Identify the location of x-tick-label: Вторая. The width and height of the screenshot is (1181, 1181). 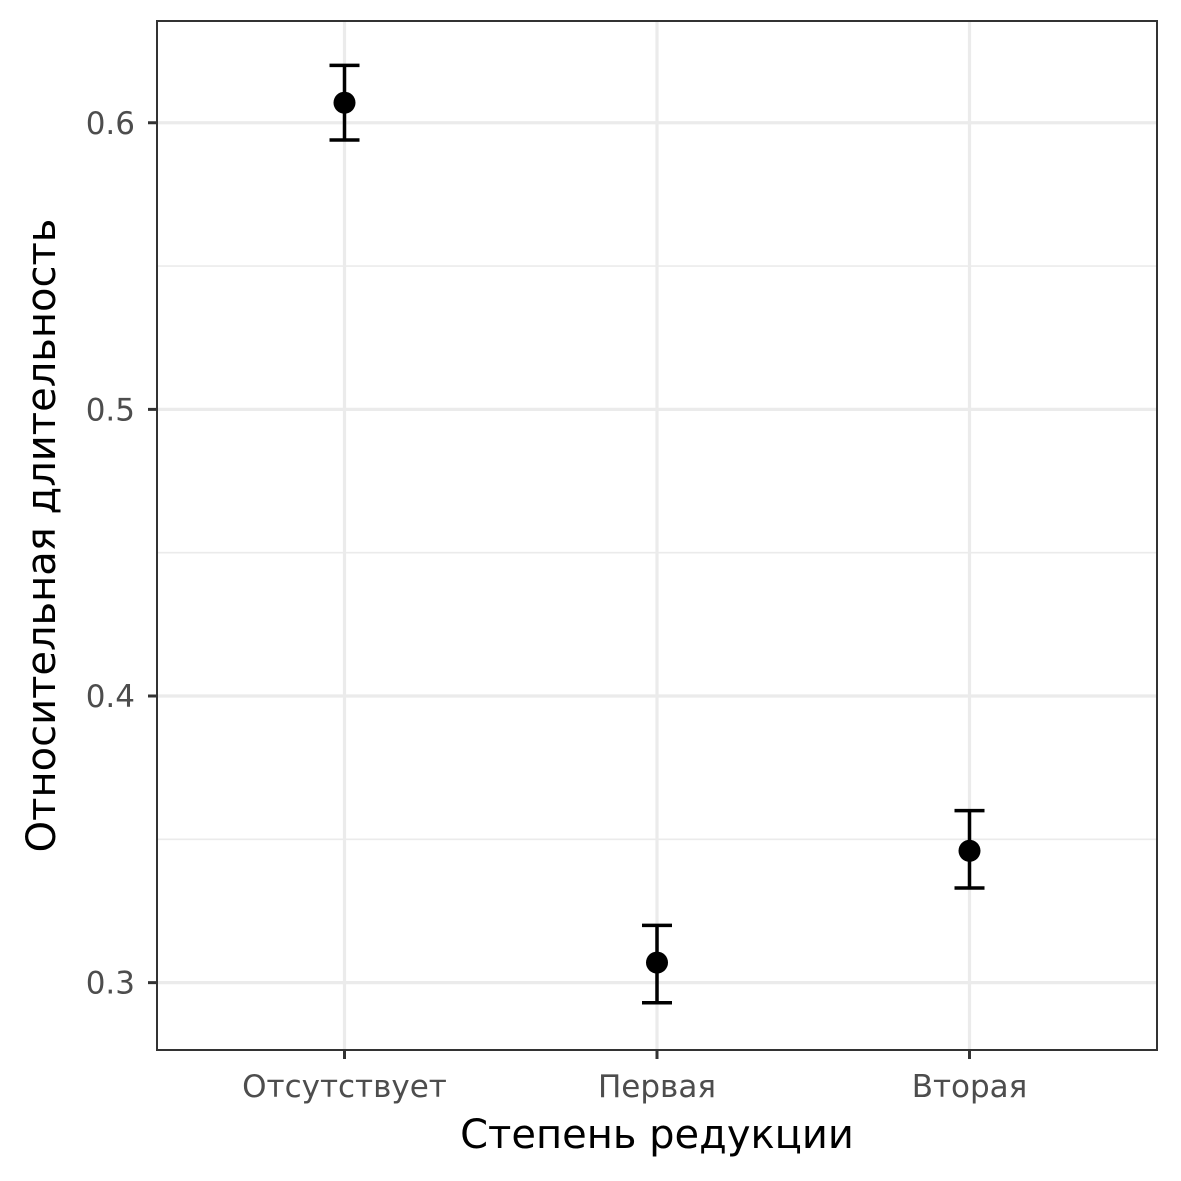
(970, 1087).